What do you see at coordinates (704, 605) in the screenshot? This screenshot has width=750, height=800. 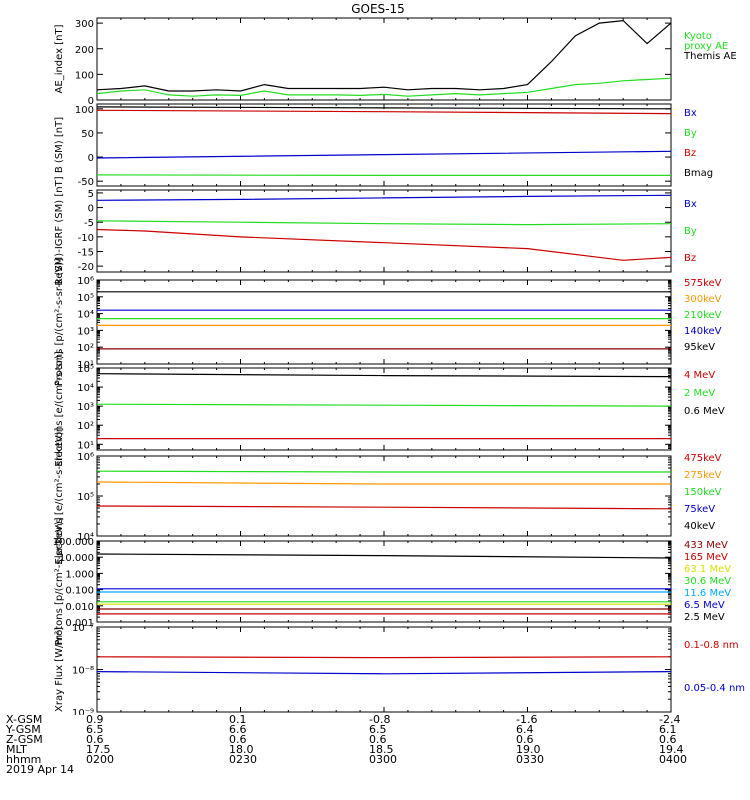 I see `legend-label: 6.5 MeV` at bounding box center [704, 605].